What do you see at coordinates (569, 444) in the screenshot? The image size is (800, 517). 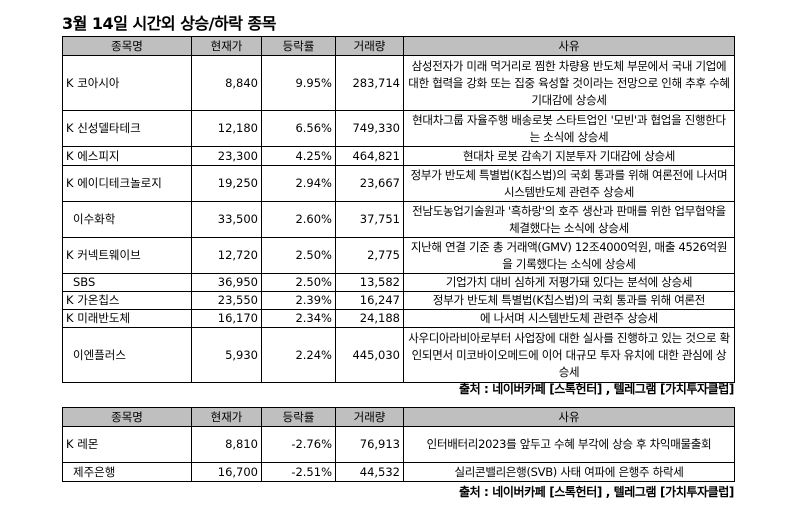 I see `stock-reason: 인터배터리2023를 앞두고 수혜 부각에 상승 후 차익매물출회` at bounding box center [569, 444].